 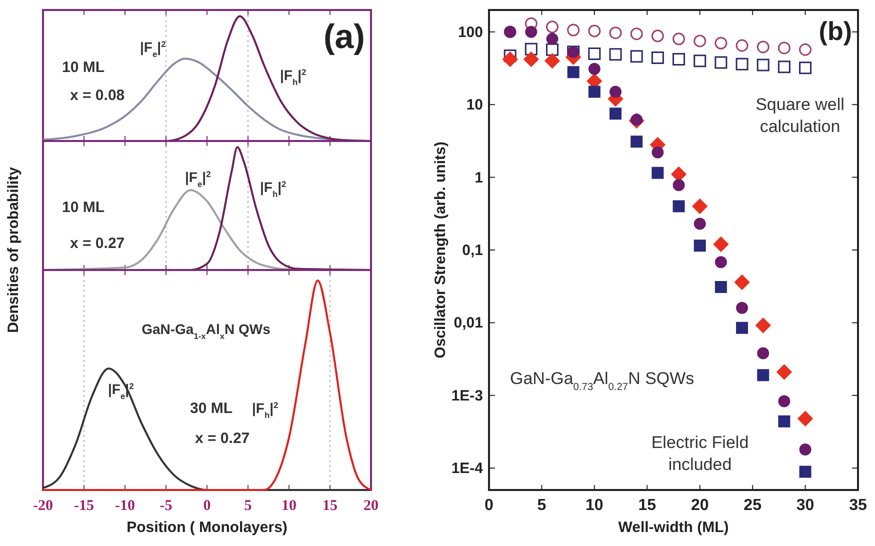 I want to click on x-tick-label: -5, so click(x=166, y=506).